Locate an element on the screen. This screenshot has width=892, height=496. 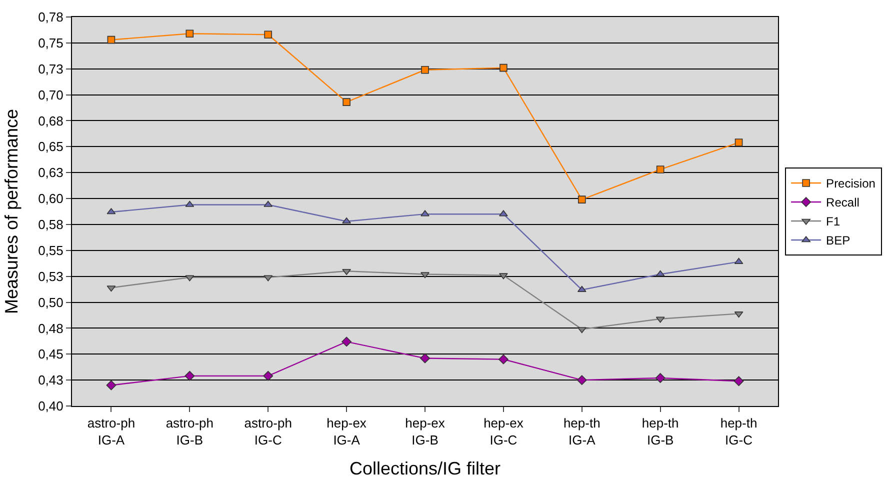
x-tick-label: astro-ph IG-C is located at coordinates (268, 432).